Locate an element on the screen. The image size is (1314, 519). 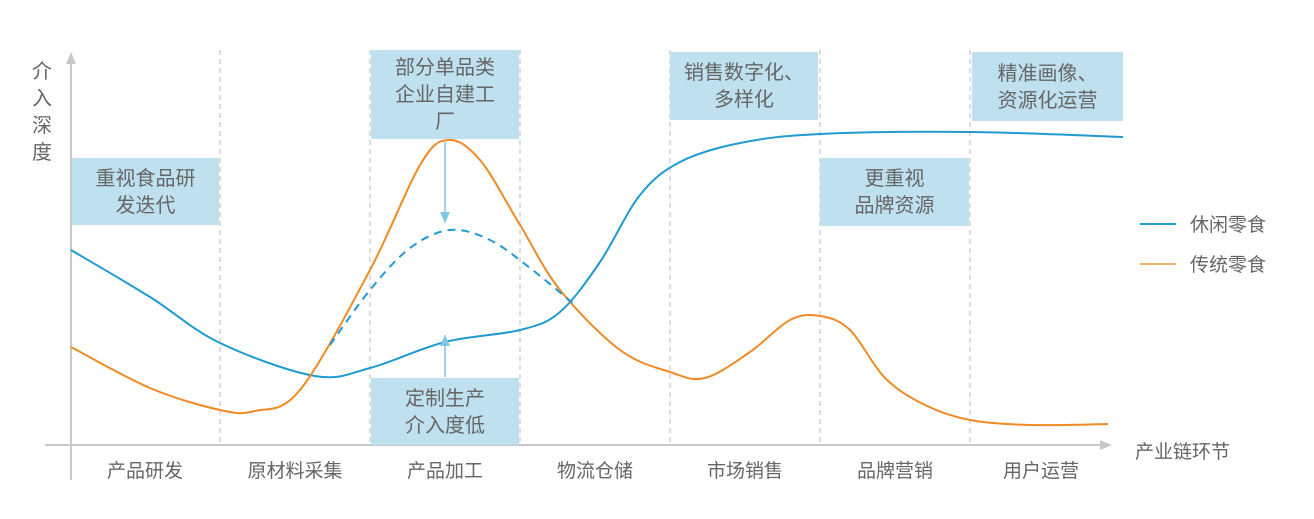
annotation-custom: 定制生产 介入度低 is located at coordinates (445, 411).